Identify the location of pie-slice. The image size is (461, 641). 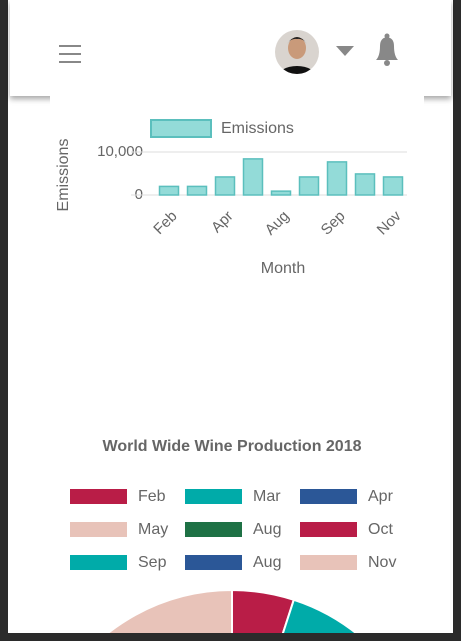
(165, 614).